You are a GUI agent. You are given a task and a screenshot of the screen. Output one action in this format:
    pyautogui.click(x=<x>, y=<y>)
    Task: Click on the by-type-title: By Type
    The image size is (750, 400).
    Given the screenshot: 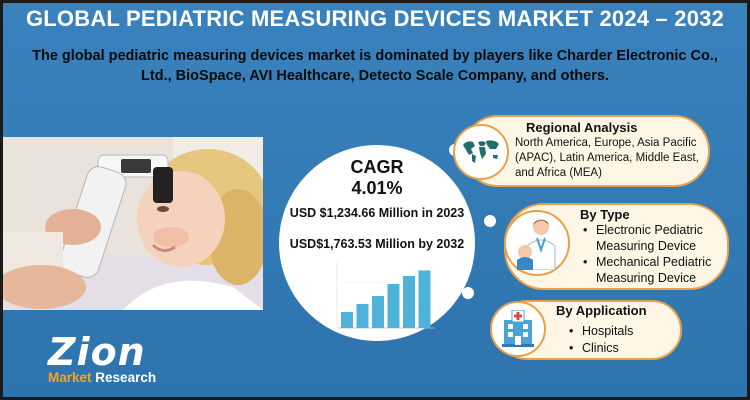 What is the action you would take?
    pyautogui.click(x=605, y=214)
    